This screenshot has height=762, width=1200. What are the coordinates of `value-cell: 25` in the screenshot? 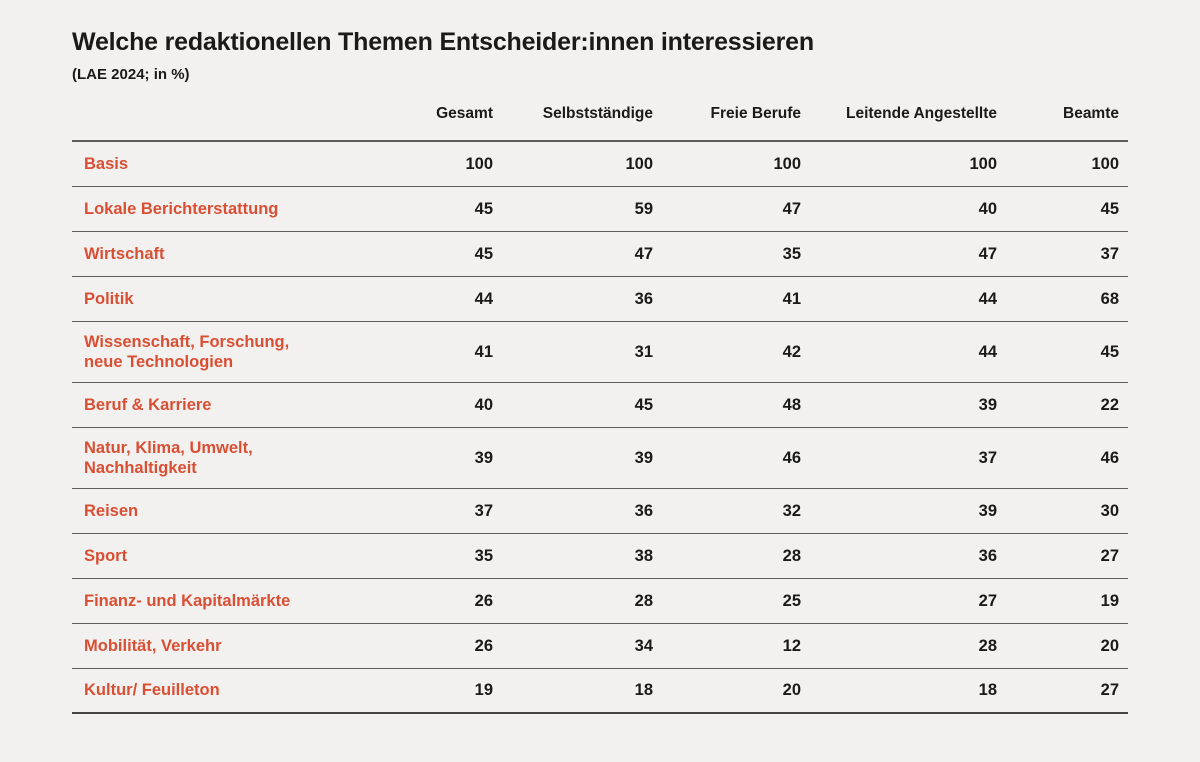 It's located at (791, 600).